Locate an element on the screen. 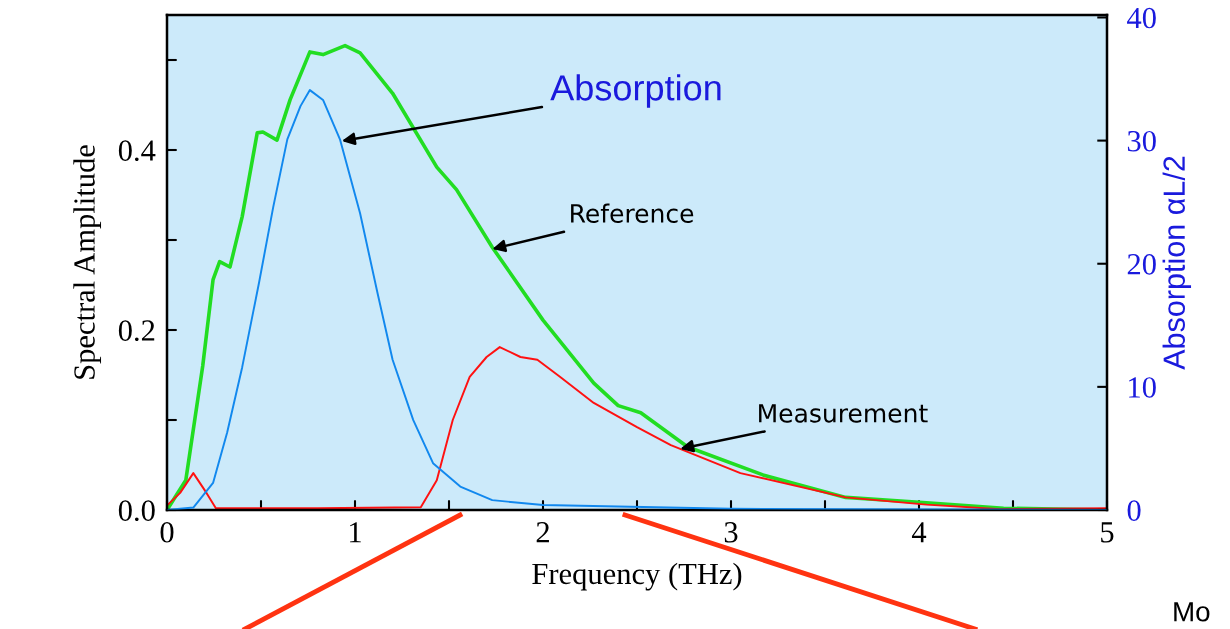 The width and height of the screenshot is (1230, 629). y-tick-label: 0.4 is located at coordinates (137, 151).